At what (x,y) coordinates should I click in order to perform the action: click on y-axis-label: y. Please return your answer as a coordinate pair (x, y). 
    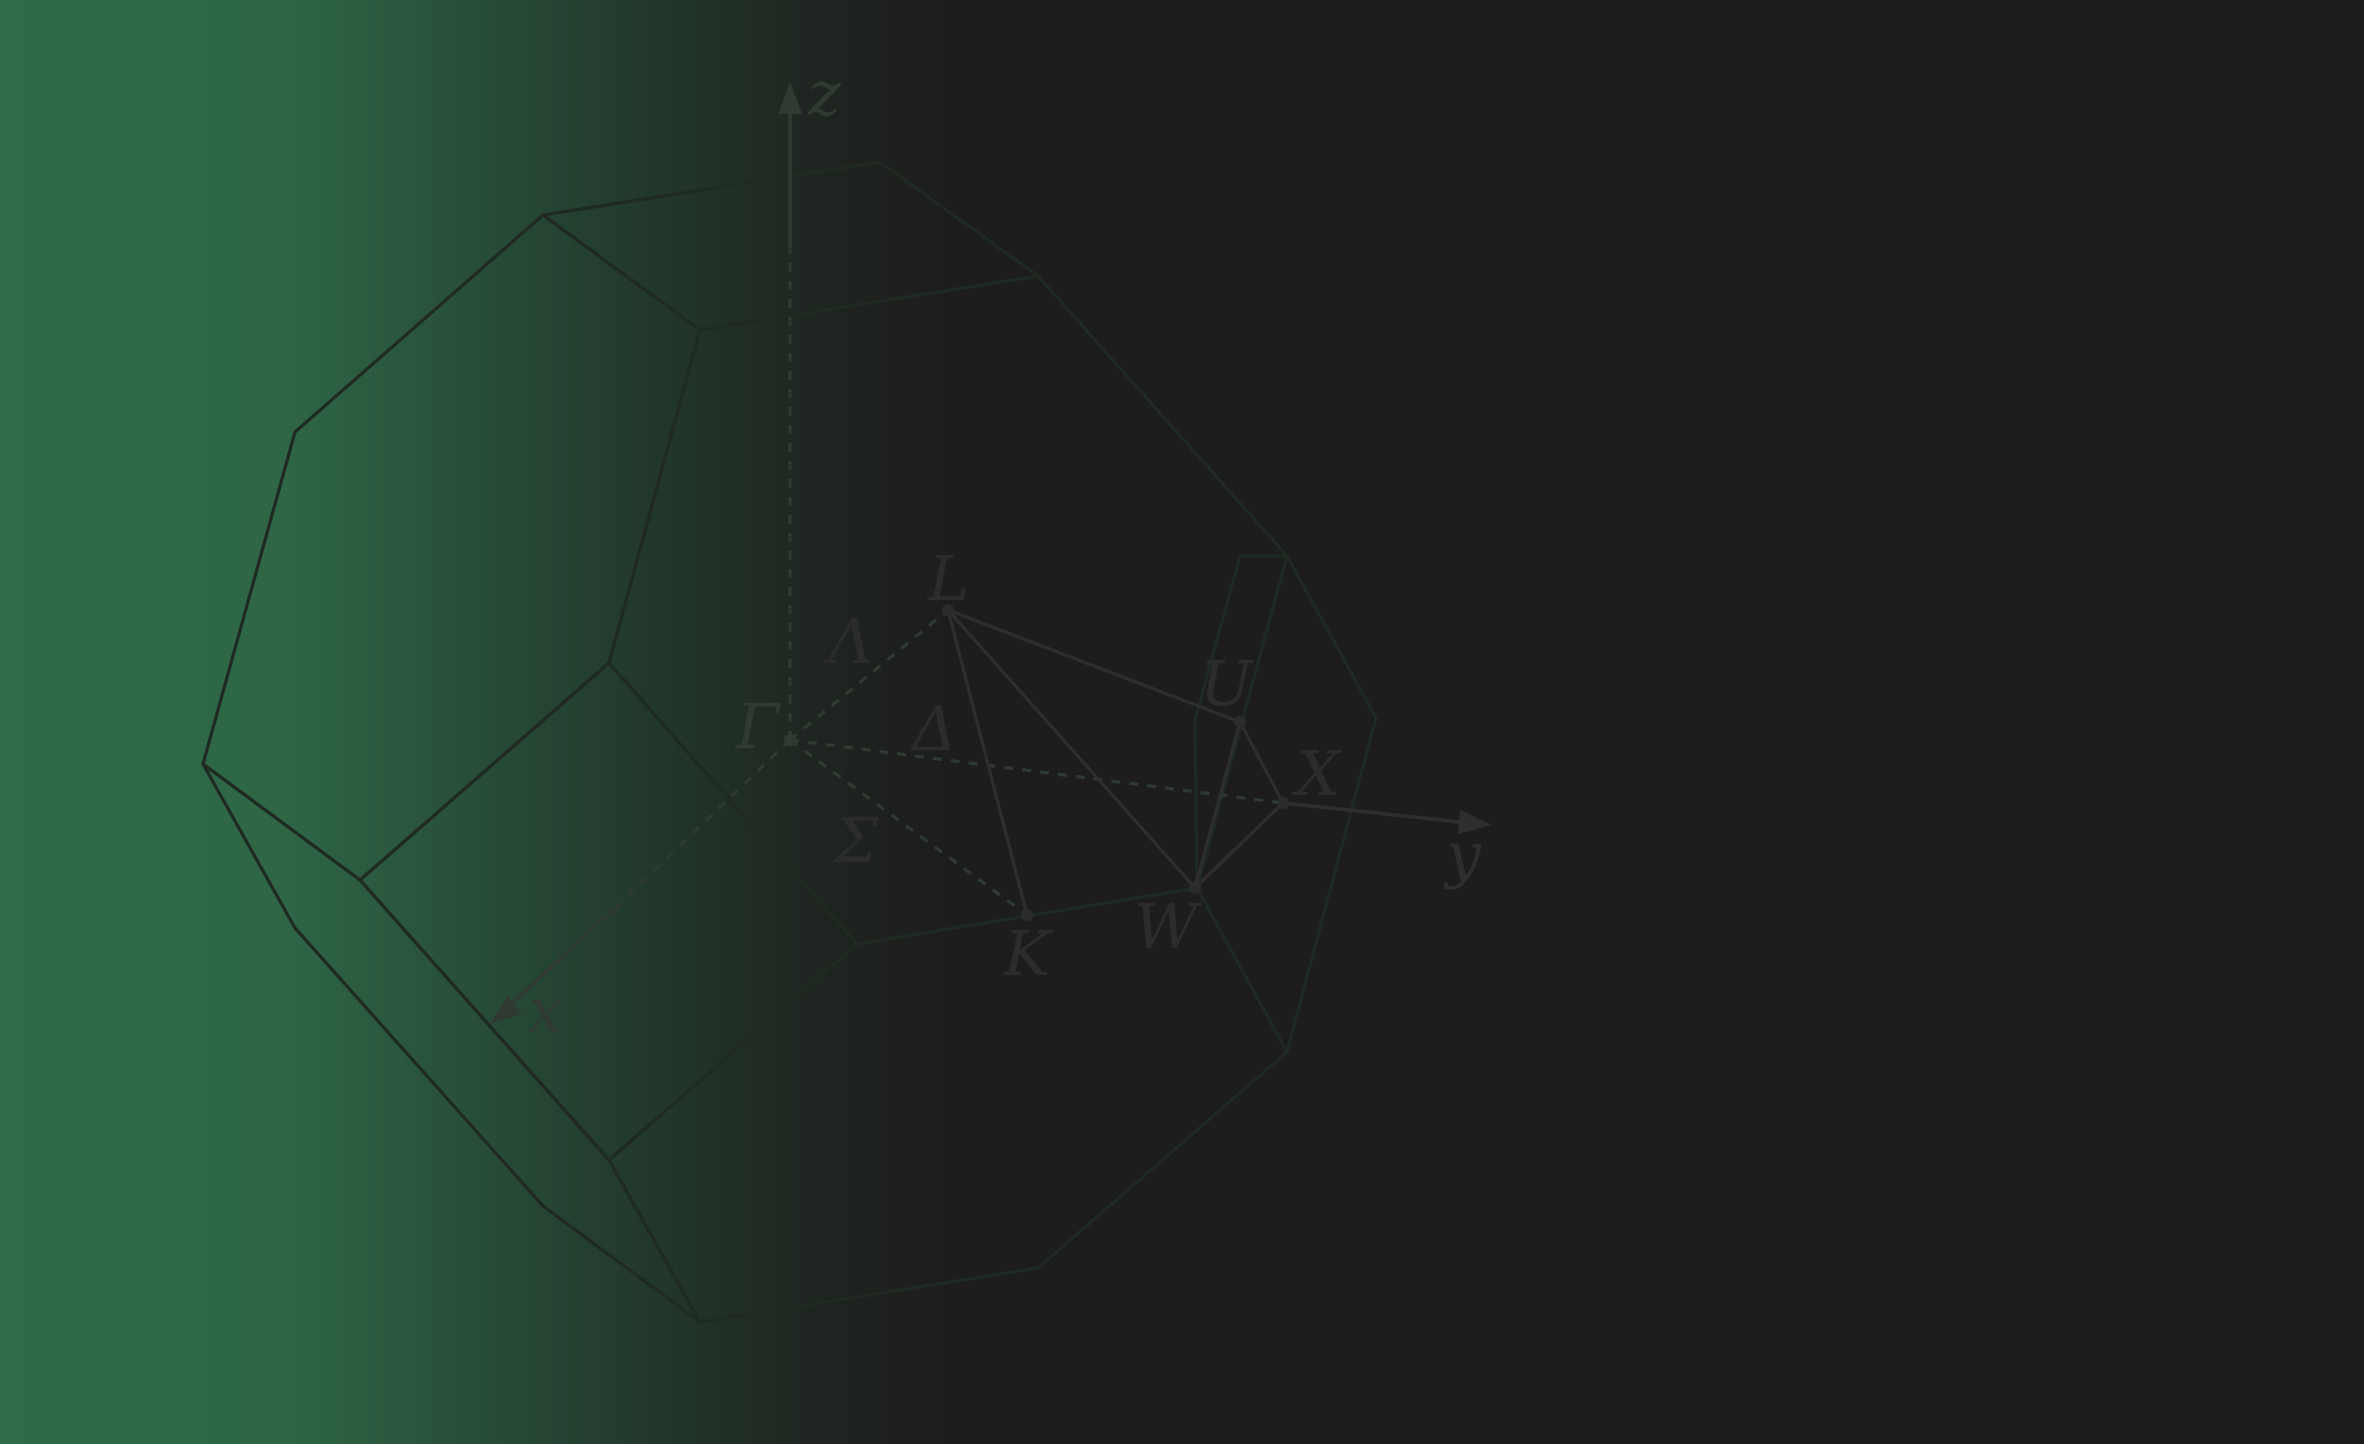
    Looking at the image, I should click on (1462, 854).